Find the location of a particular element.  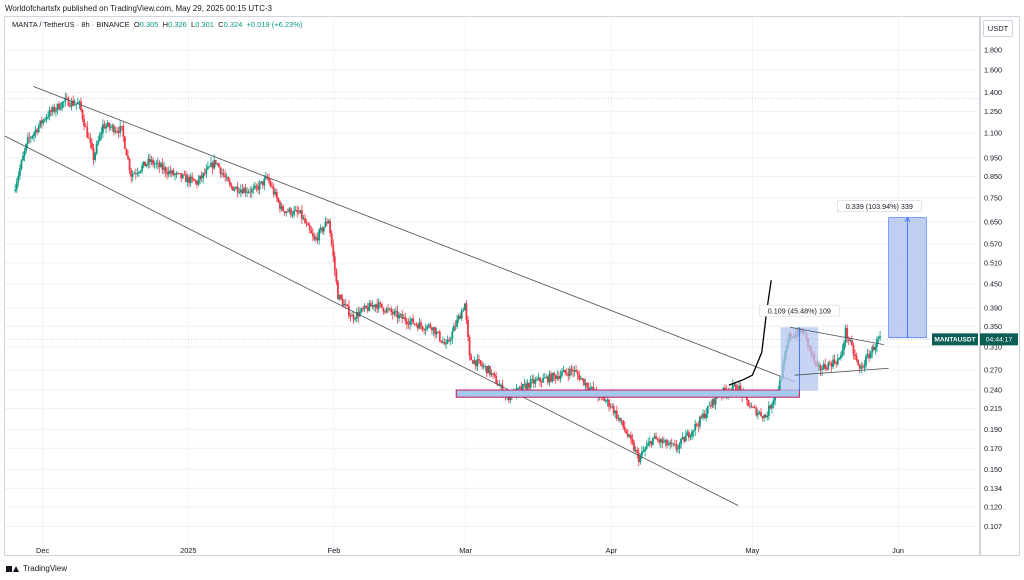

pennant-lower-line is located at coordinates (841, 371).